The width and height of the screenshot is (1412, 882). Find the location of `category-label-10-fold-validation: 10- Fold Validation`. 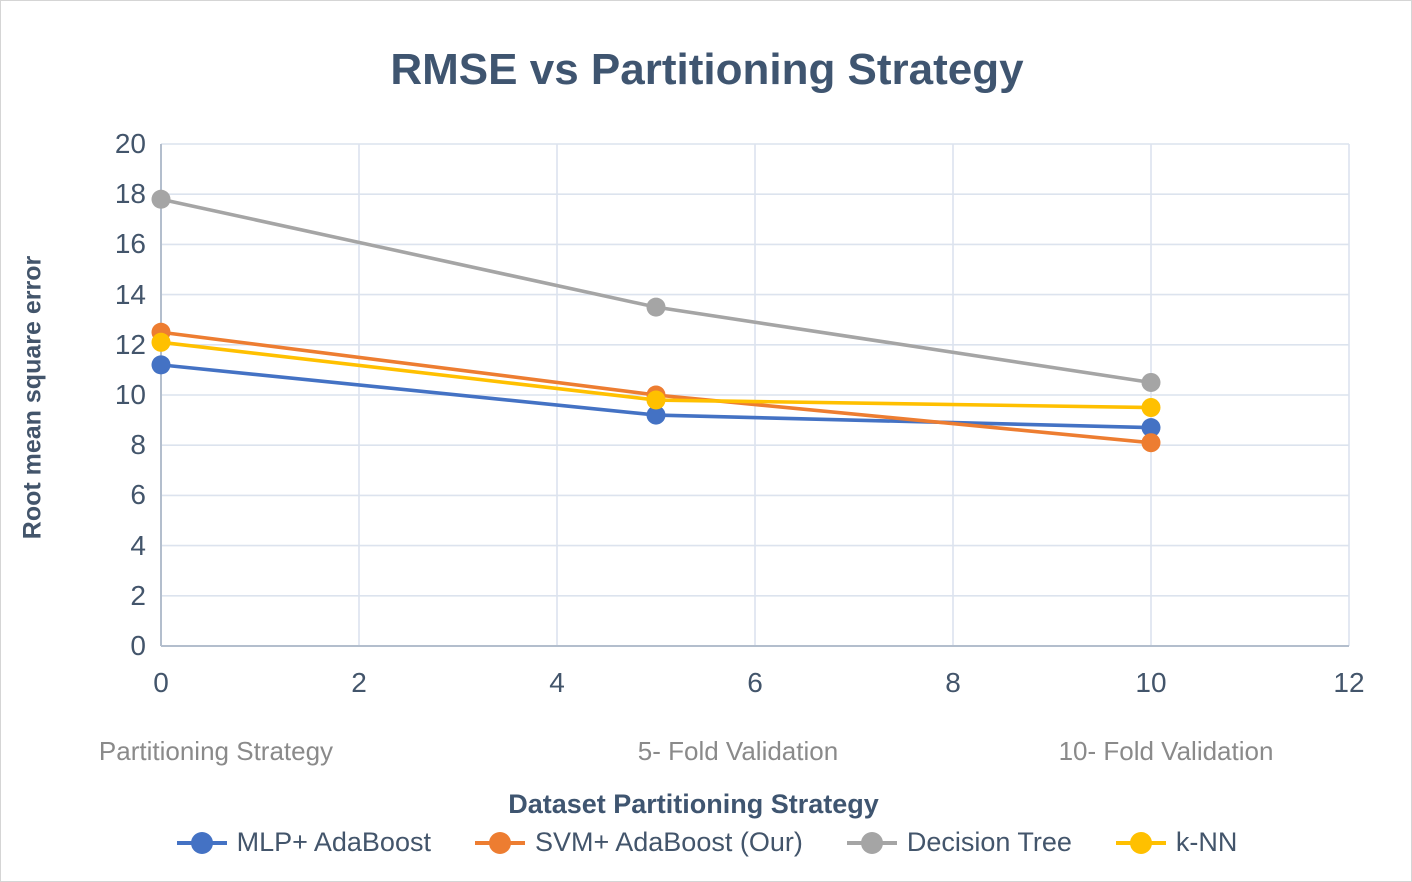

category-label-10-fold-validation: 10- Fold Validation is located at coordinates (1166, 751).